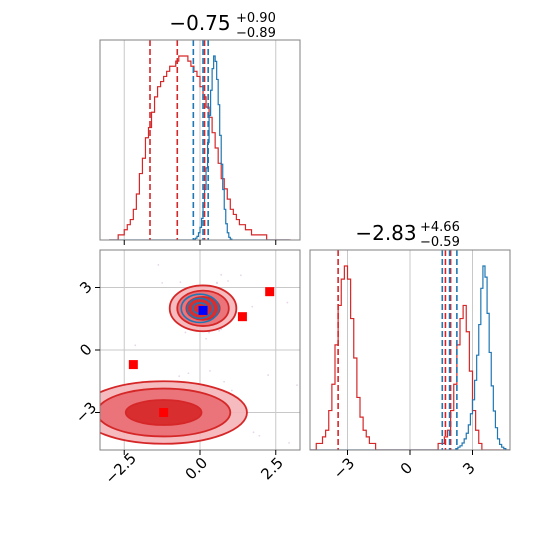  I want to click on hist-y-title-minus: −0.59, so click(440, 242).